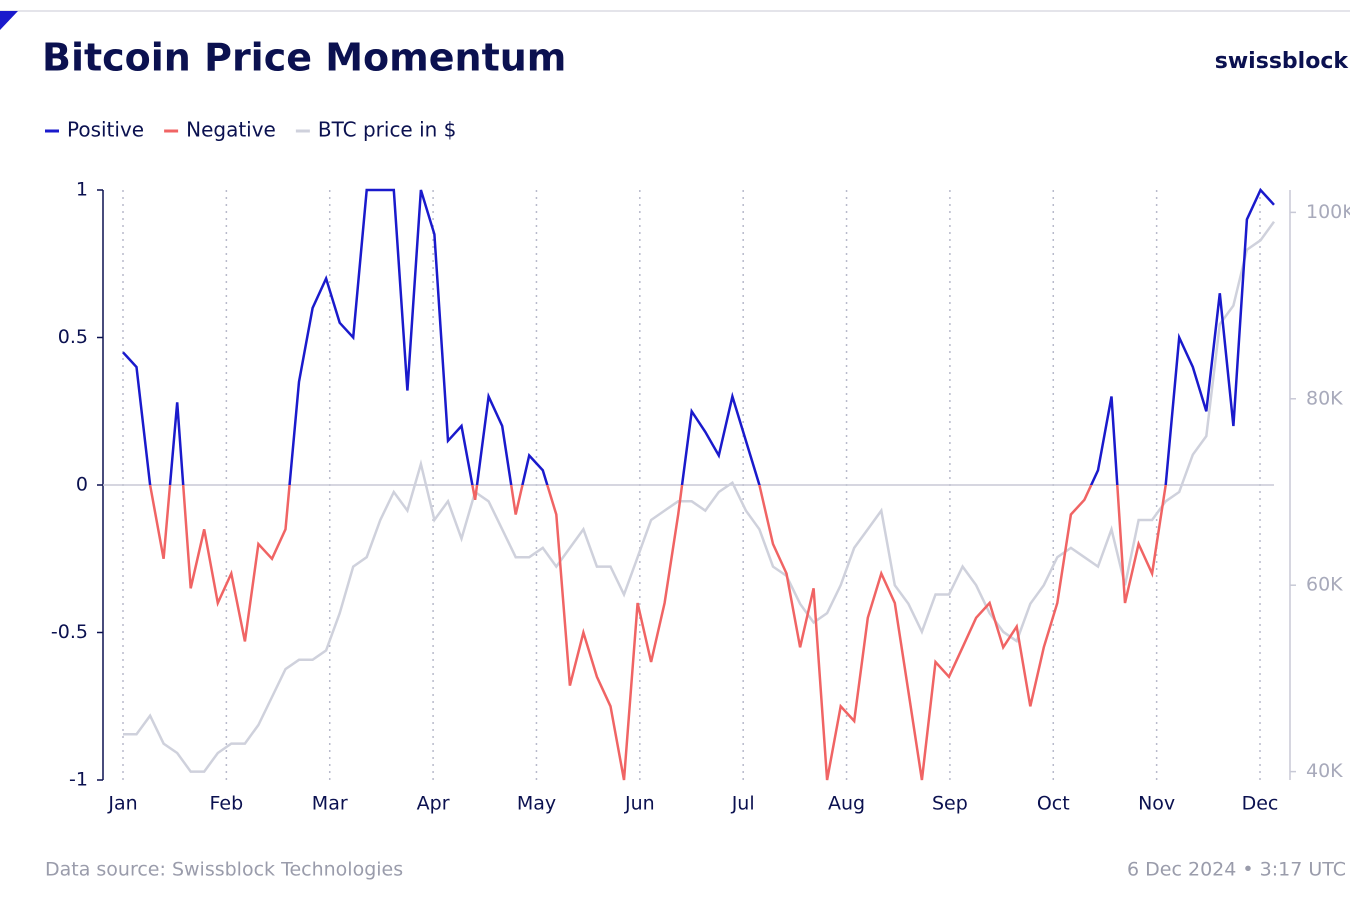  Describe the element at coordinates (1282, 61) in the screenshot. I see `brand: swissblock` at that location.